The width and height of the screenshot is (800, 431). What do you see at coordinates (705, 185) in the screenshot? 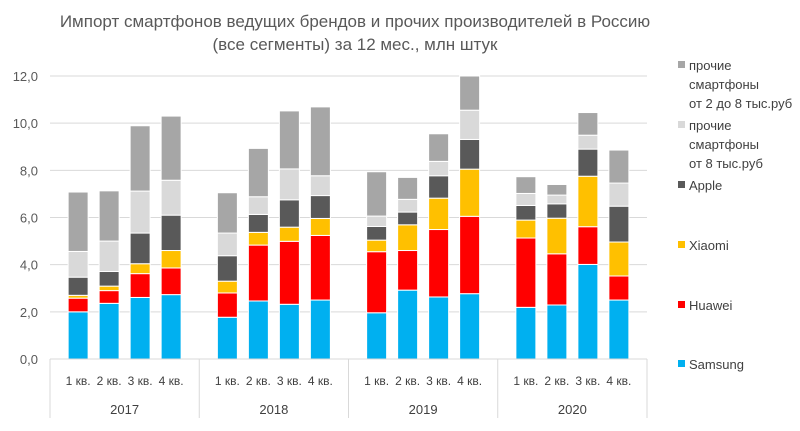
I see `legend-label: Apple` at bounding box center [705, 185].